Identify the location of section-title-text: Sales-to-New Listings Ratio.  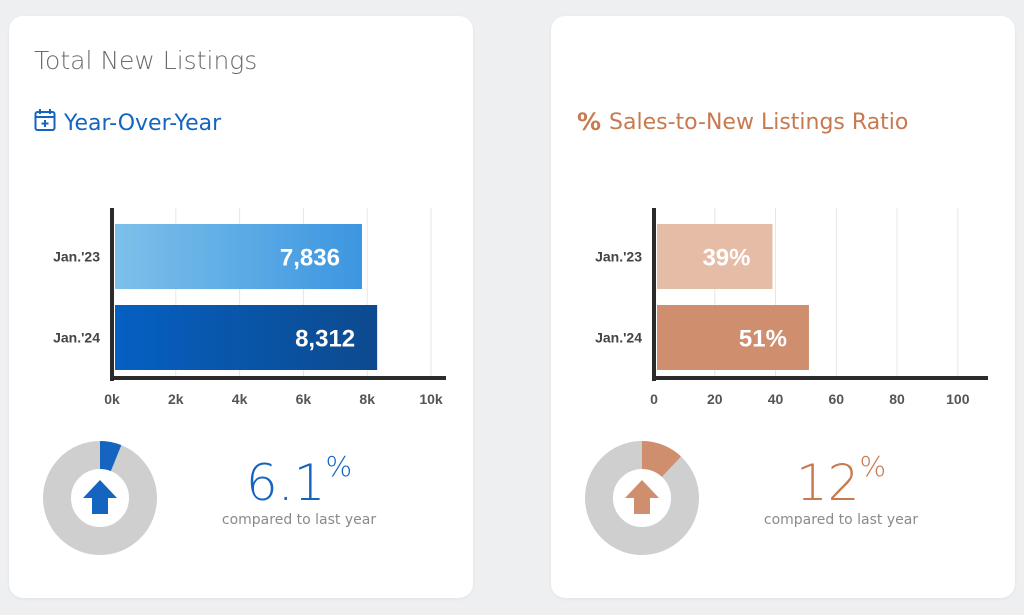
(759, 122).